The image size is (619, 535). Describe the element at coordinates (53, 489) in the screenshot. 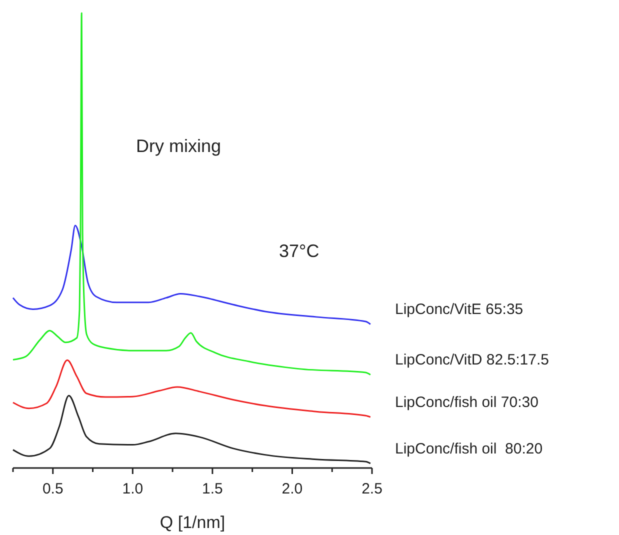

I see `x-tick-label: 0.5` at that location.